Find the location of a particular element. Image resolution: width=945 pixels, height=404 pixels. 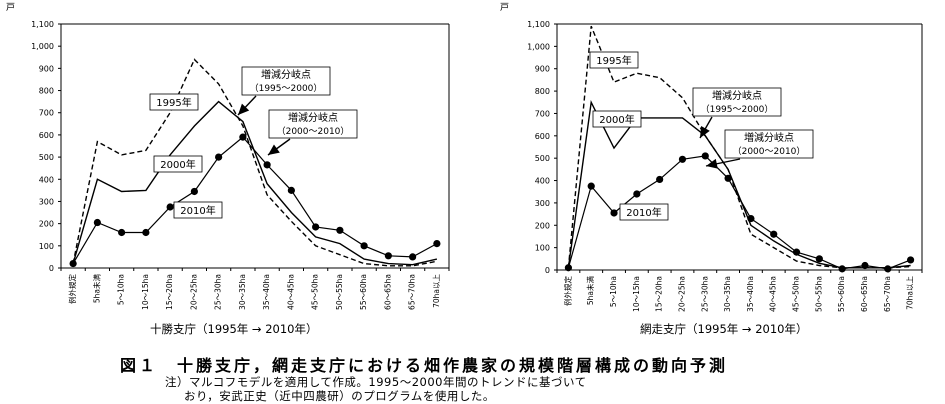

x-tick-label: 65～70ha is located at coordinates (412, 292).